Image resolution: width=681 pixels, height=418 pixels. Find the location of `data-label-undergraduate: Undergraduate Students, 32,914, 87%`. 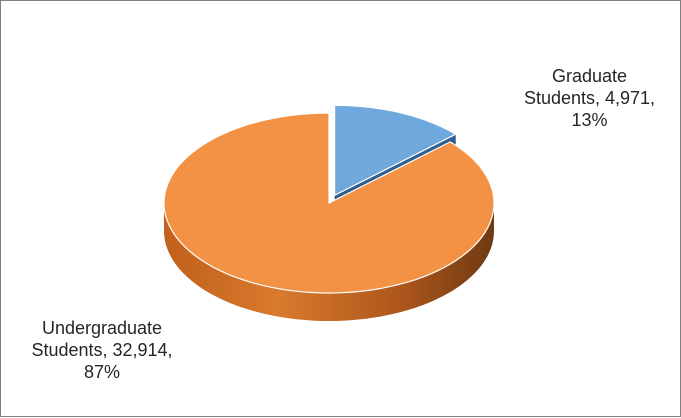

data-label-undergraduate: Undergraduate Students, 32,914, 87% is located at coordinates (102, 350).